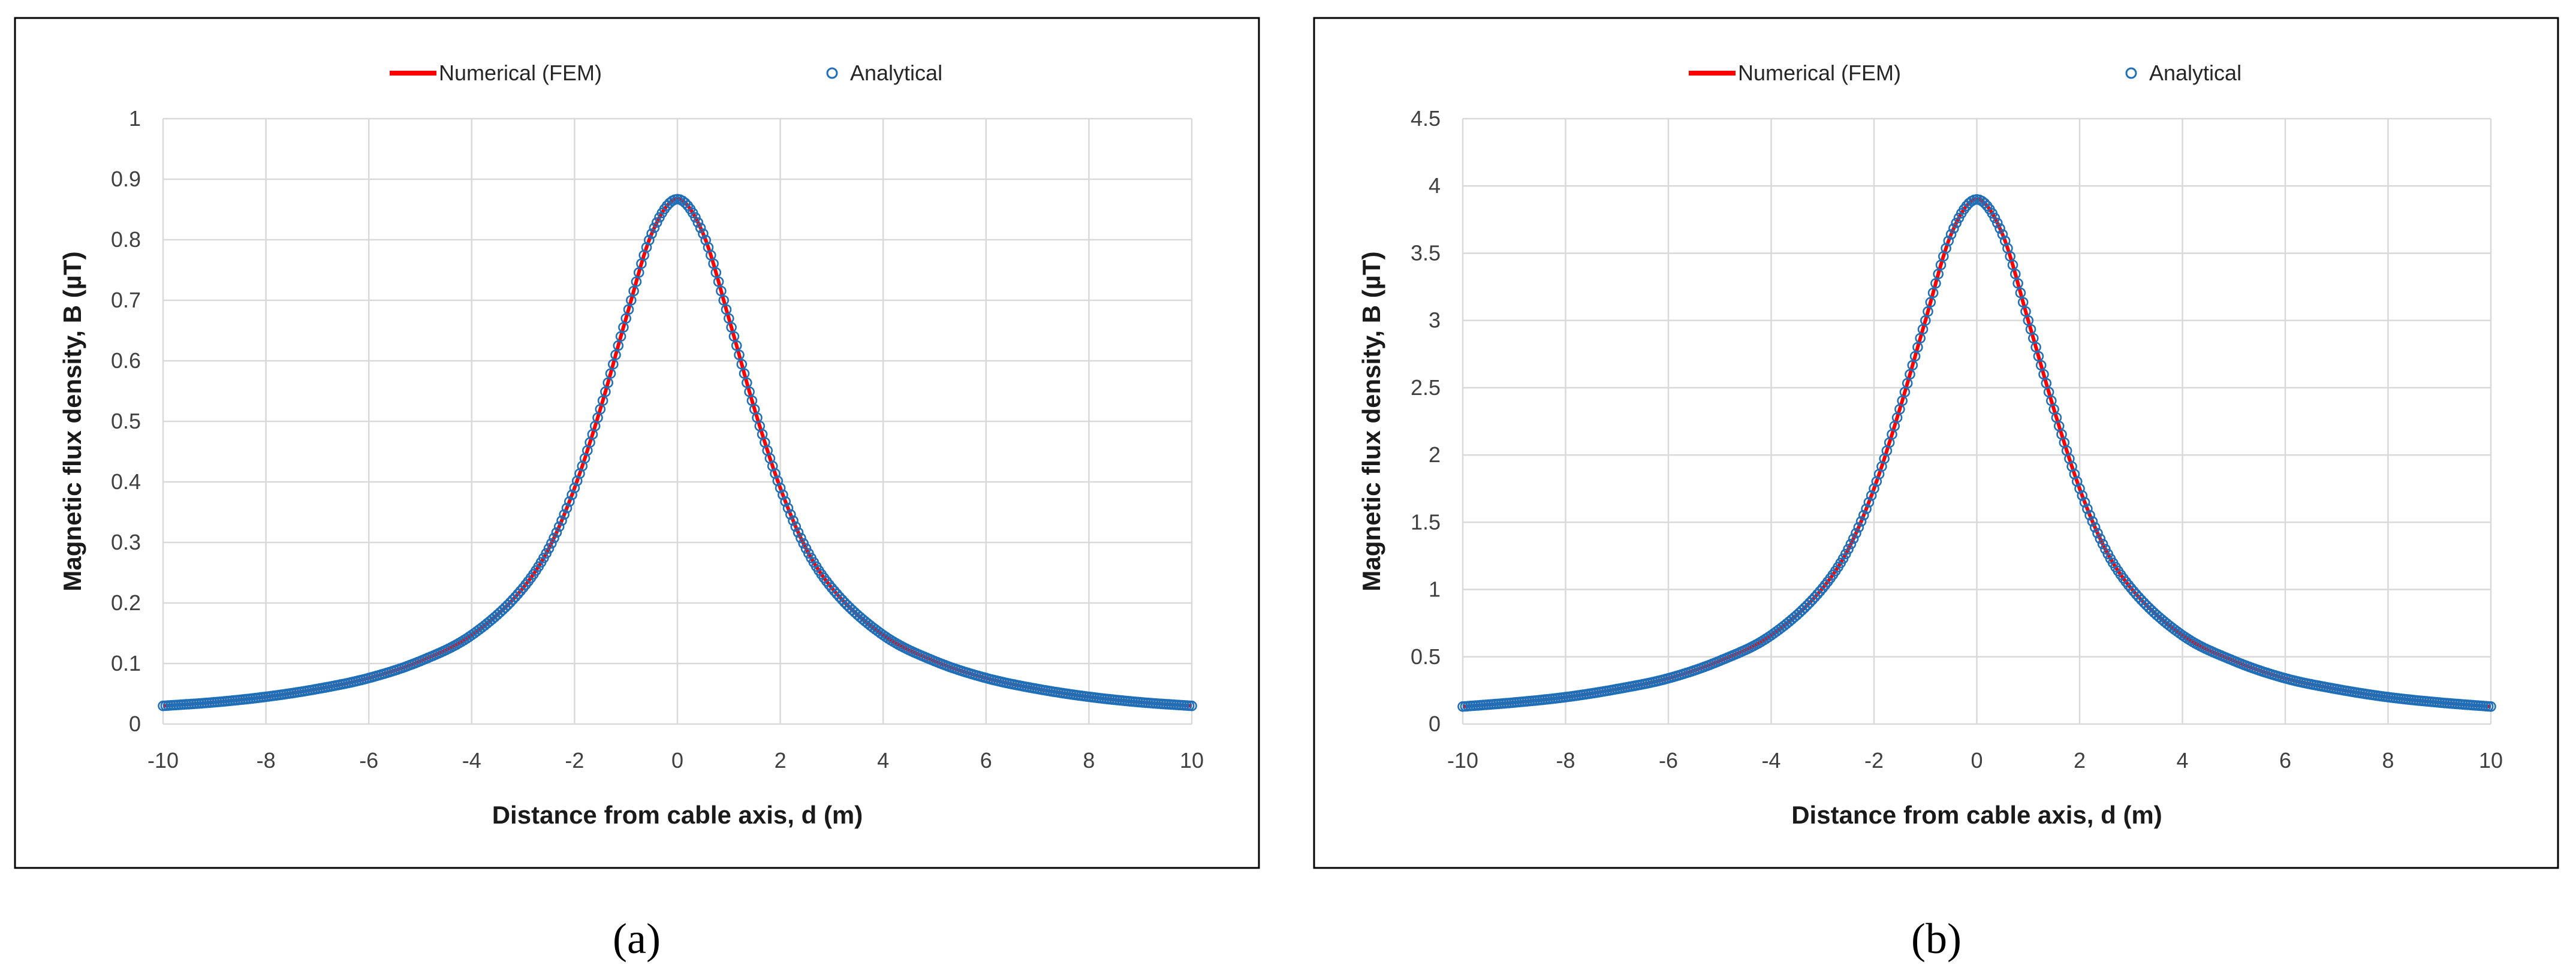 The width and height of the screenshot is (2576, 974). I want to click on y-tick-label: 0.5, so click(126, 421).